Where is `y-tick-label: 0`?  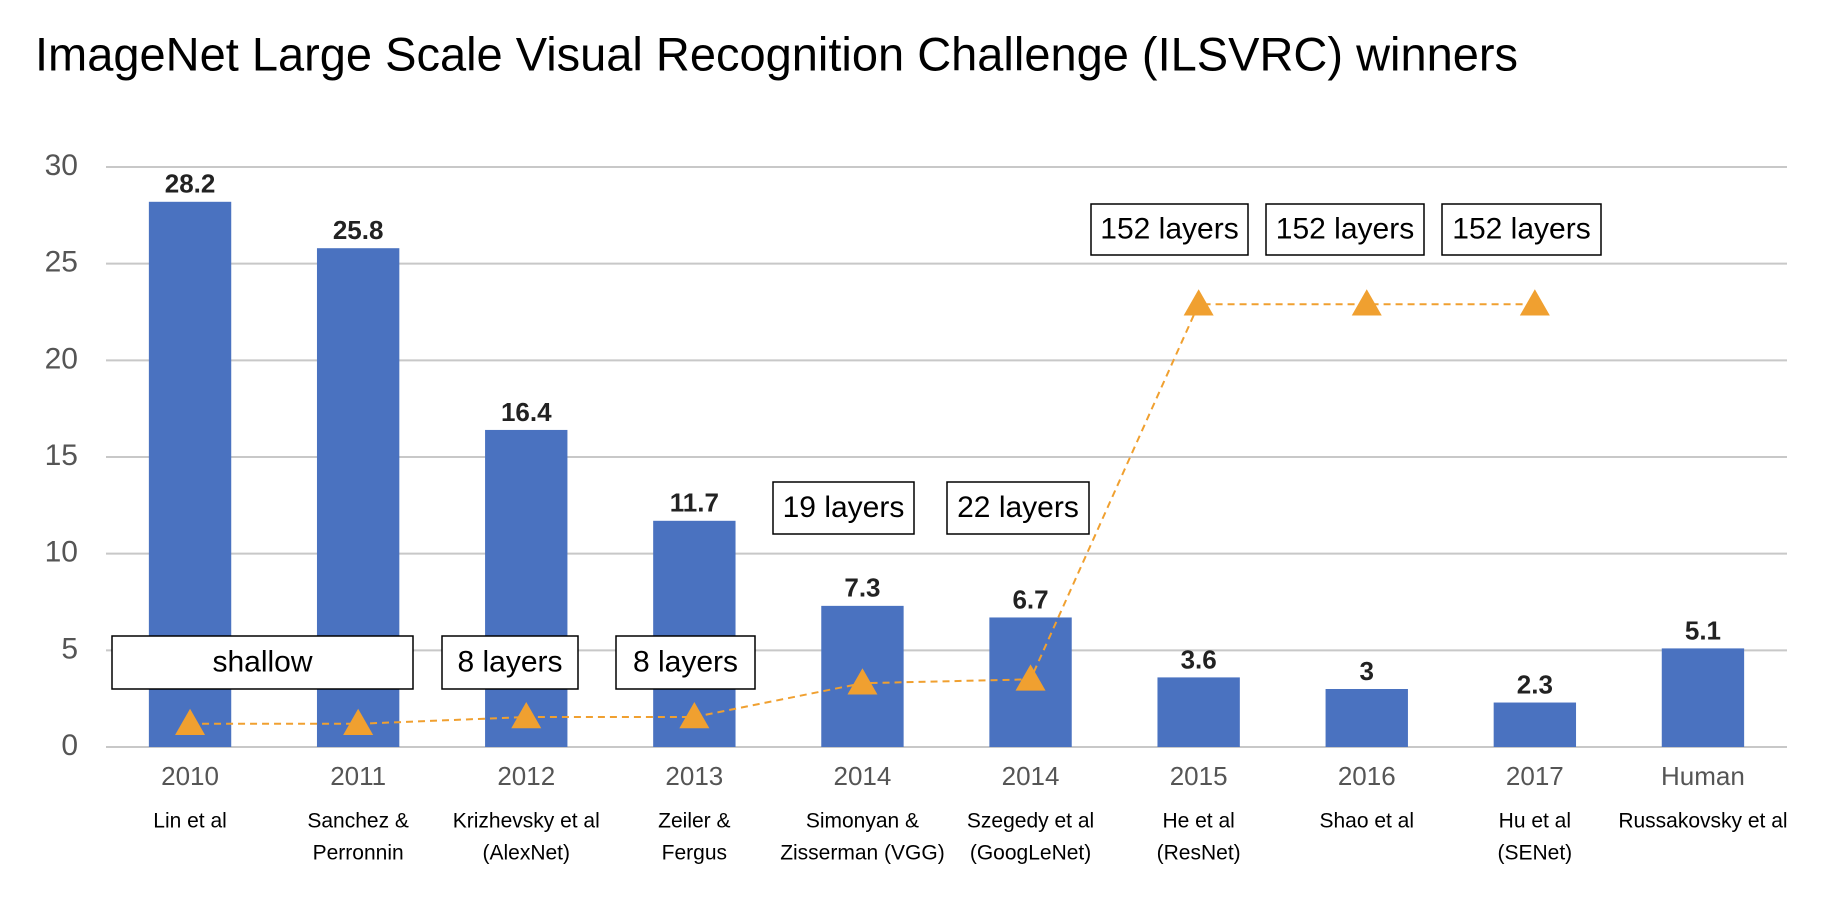
y-tick-label: 0 is located at coordinates (69, 745).